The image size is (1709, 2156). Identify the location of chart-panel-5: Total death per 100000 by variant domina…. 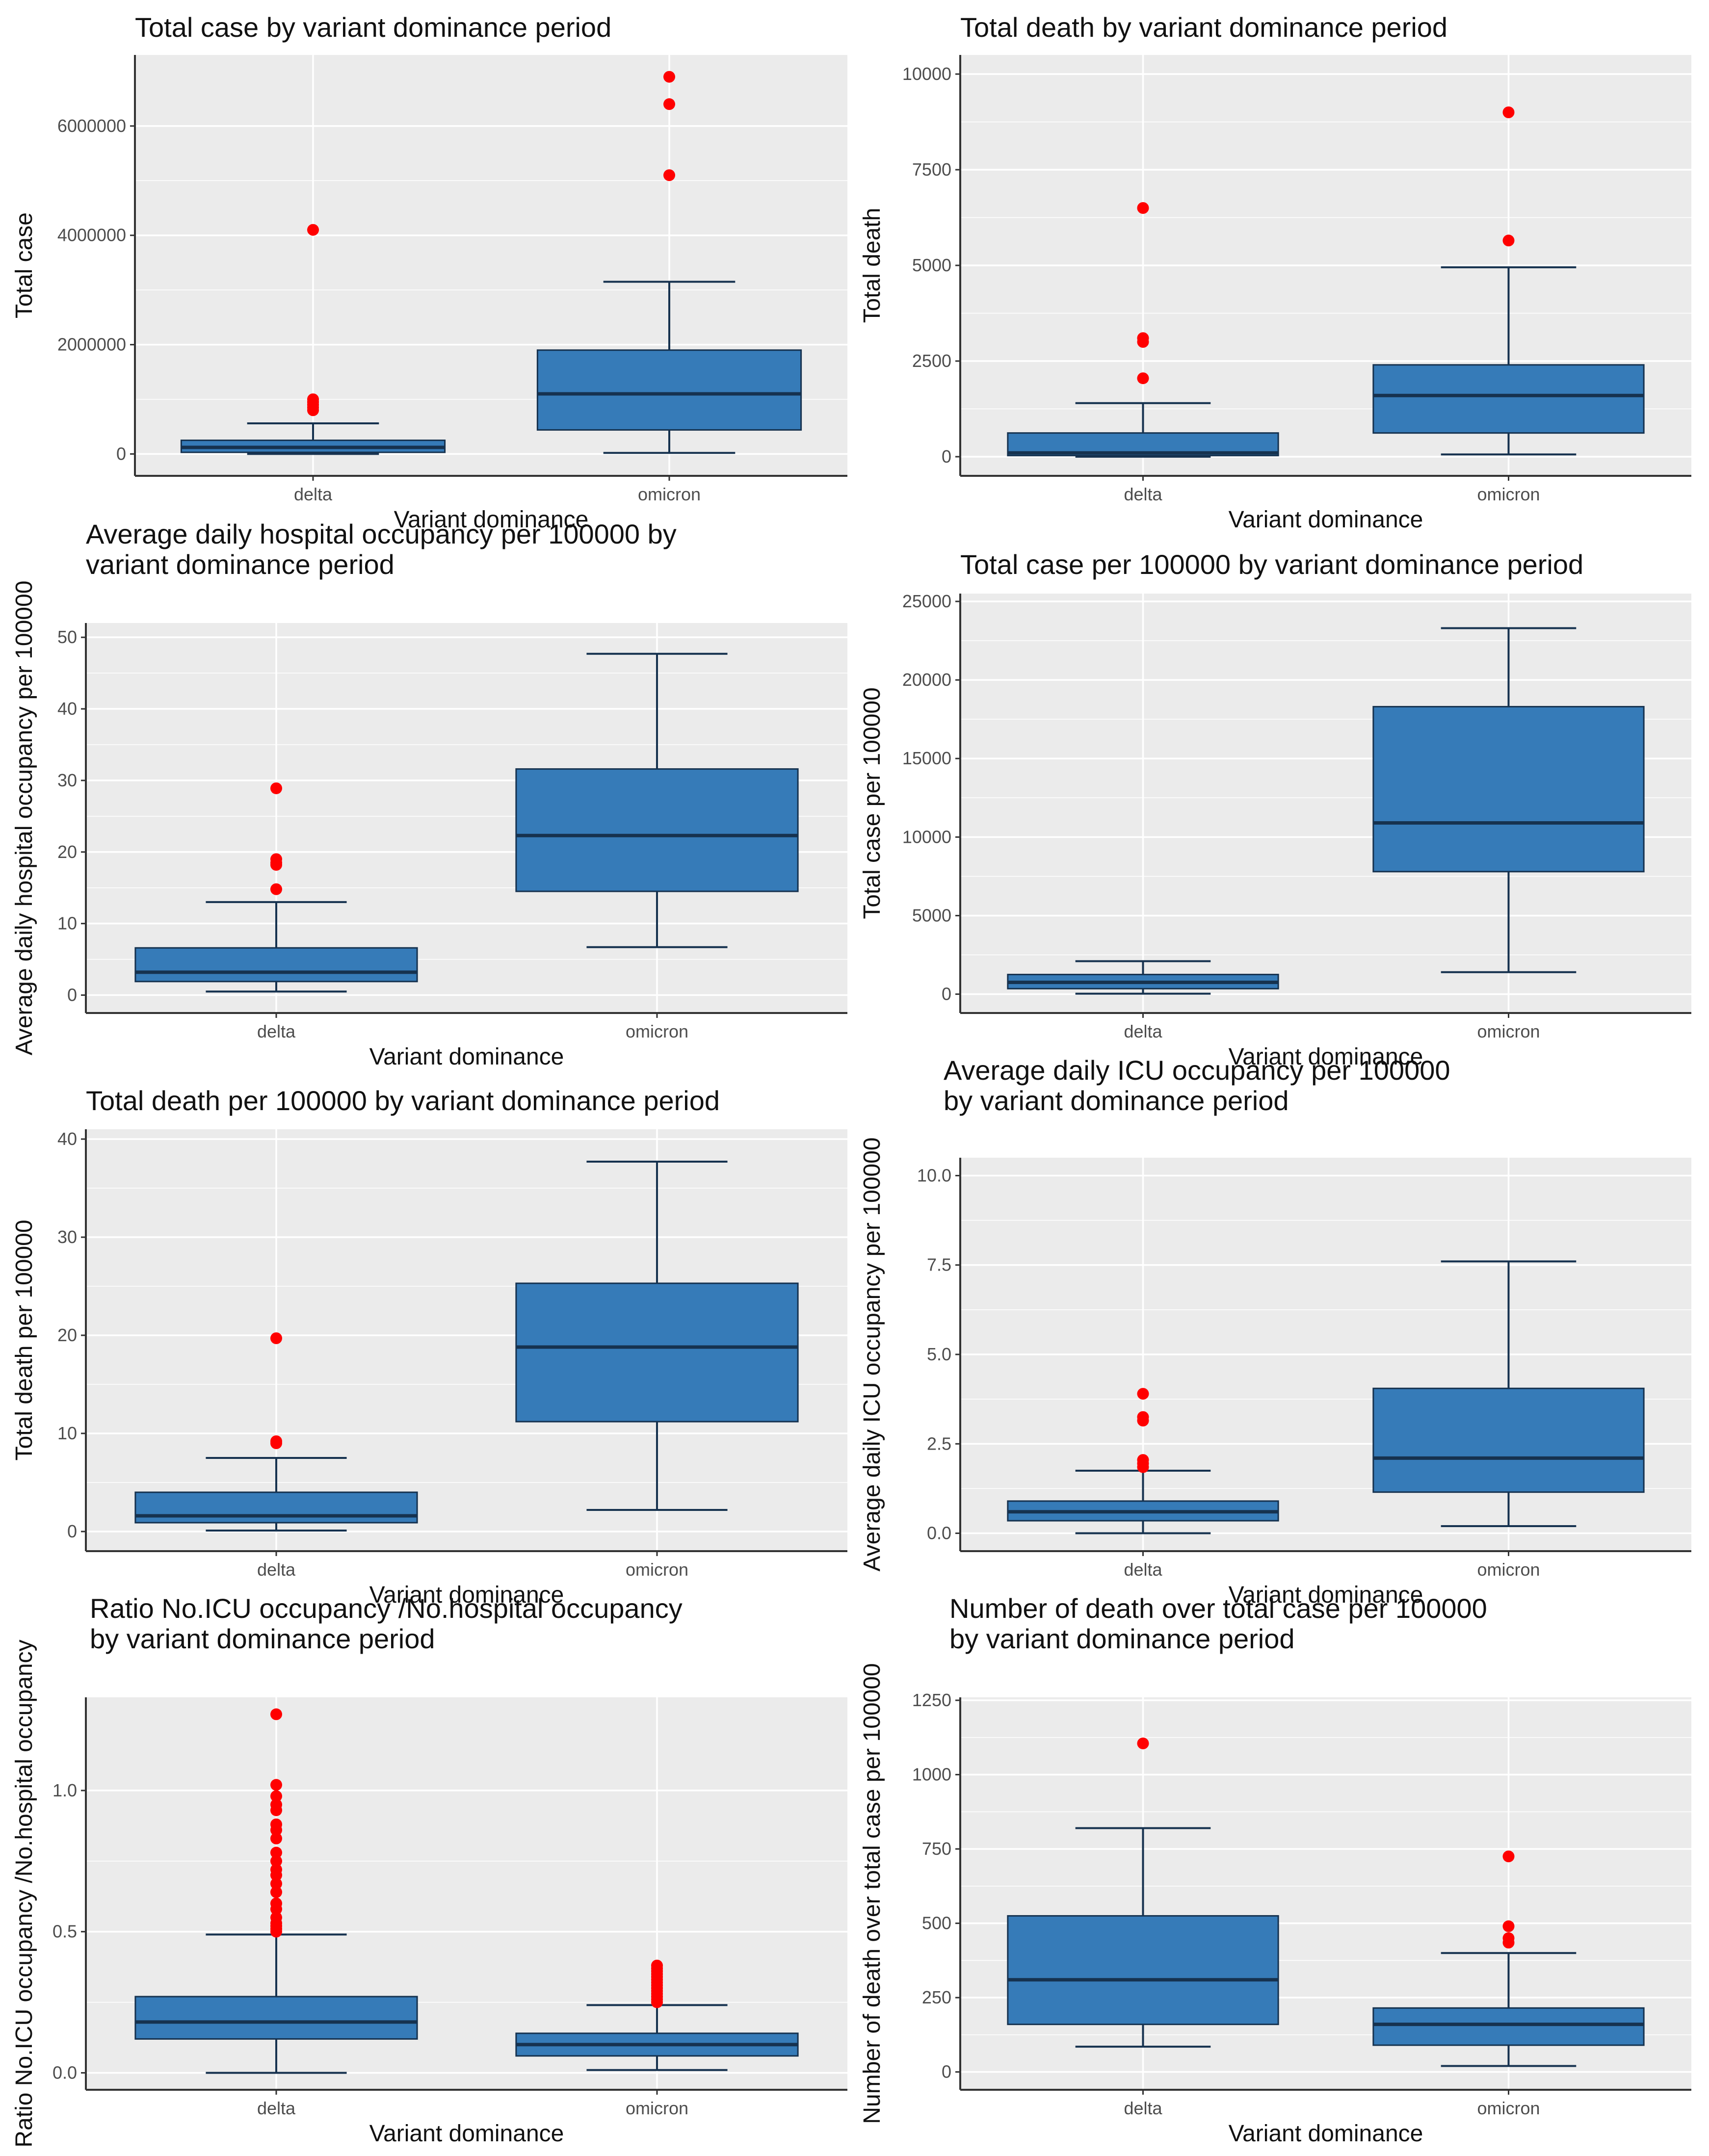
(429, 1346).